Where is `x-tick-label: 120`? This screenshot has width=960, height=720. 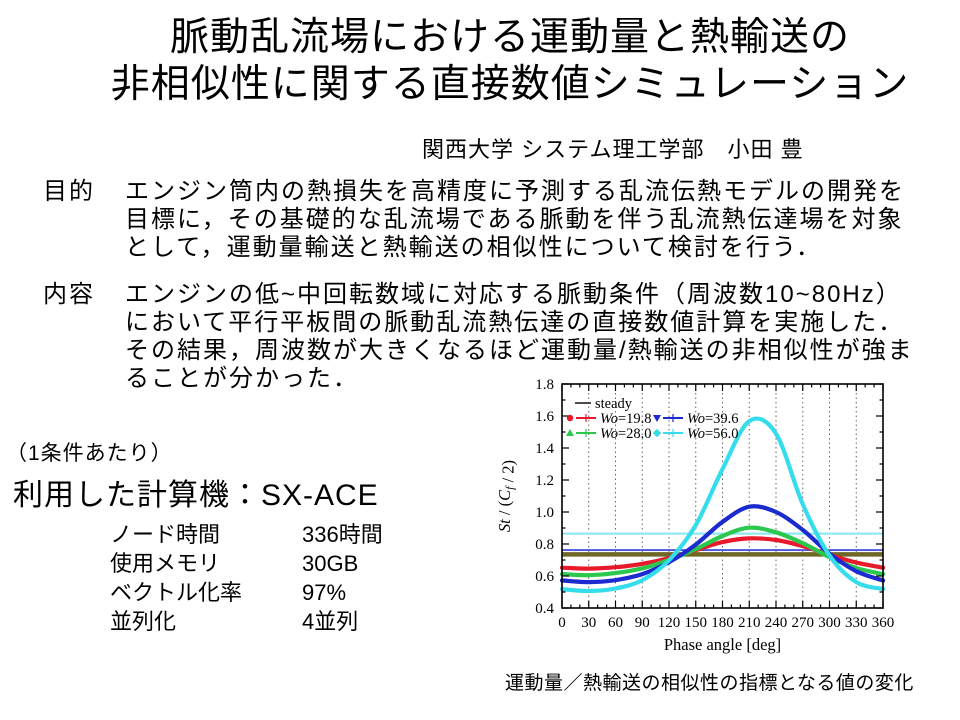 x-tick-label: 120 is located at coordinates (669, 623).